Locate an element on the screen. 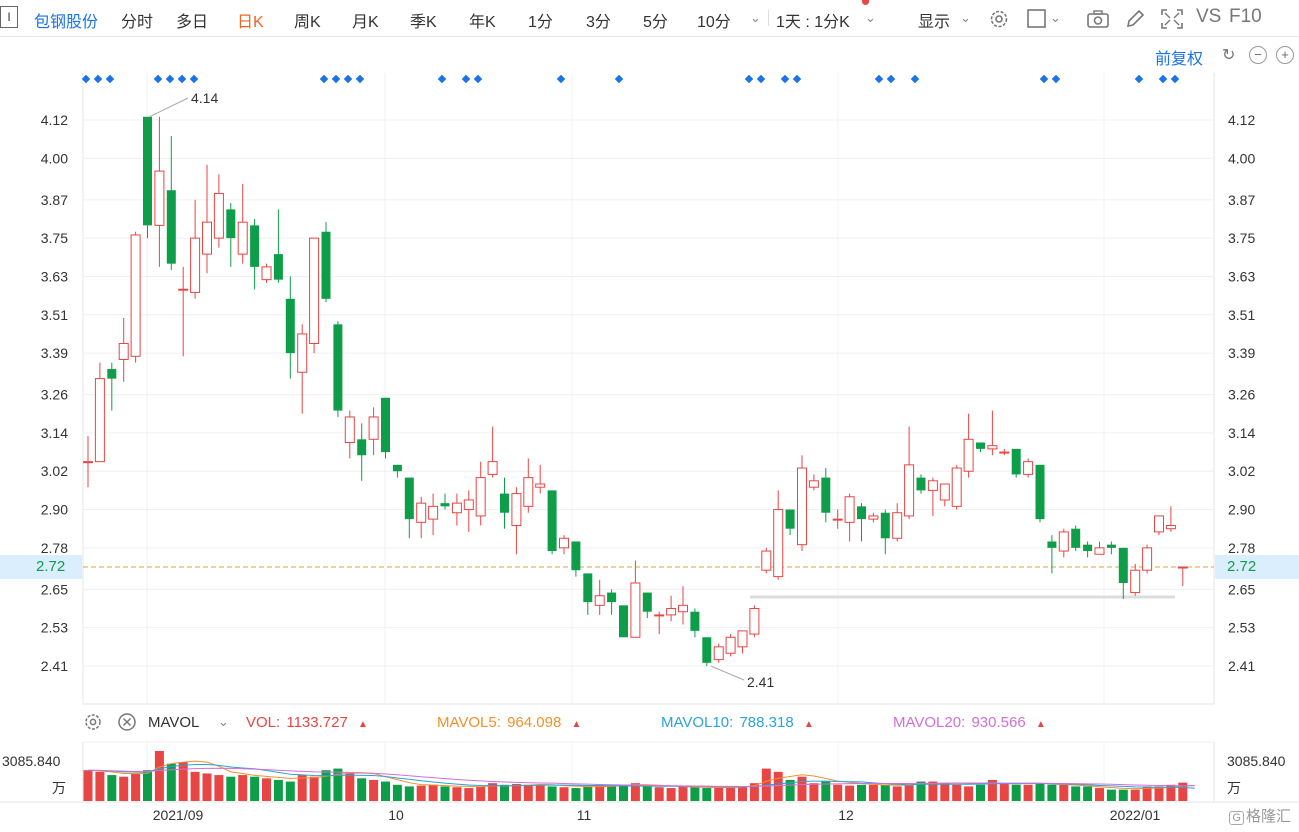 This screenshot has height=832, width=1299. tab-duori: 多日 is located at coordinates (192, 22).